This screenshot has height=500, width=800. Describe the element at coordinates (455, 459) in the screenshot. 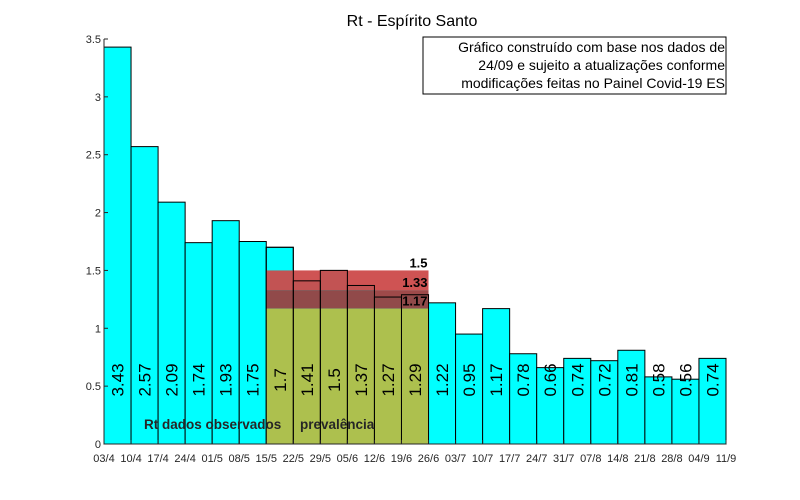

I see `x-tick-label-14: 03/7` at that location.